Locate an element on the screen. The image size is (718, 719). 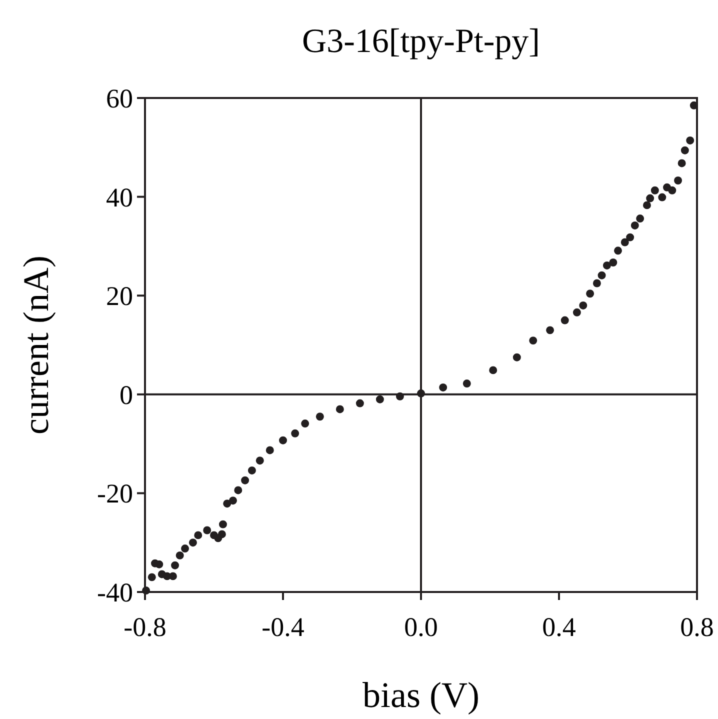
x-tick-label: -0.8 is located at coordinates (145, 627).